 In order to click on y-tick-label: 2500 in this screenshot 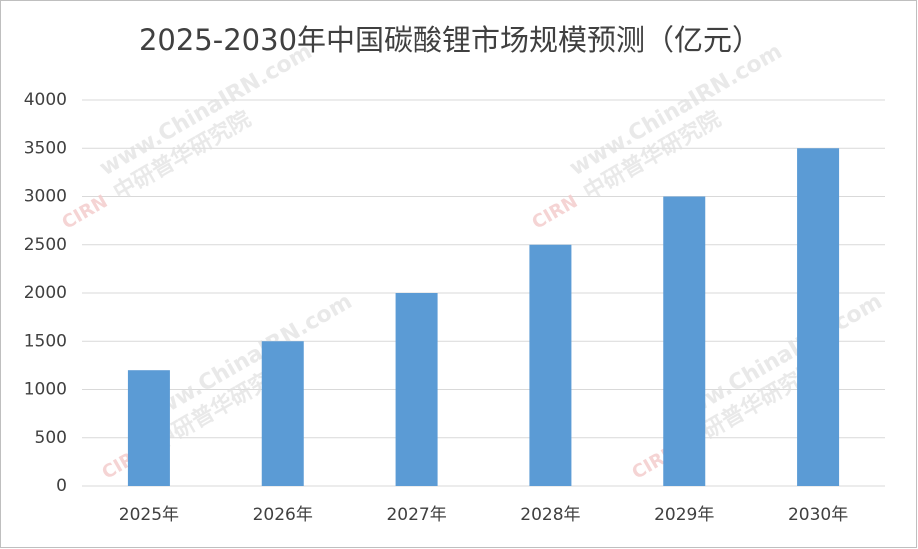, I will do `click(45, 245)`.